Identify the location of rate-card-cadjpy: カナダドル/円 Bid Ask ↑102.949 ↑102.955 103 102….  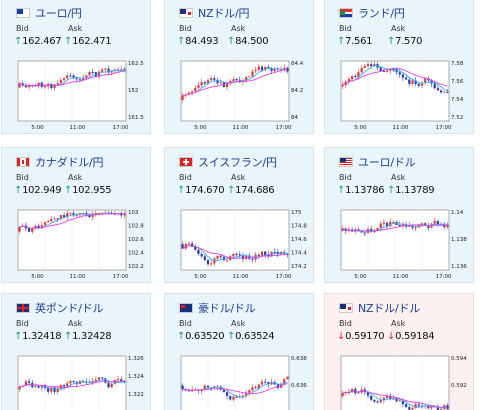
(76, 215).